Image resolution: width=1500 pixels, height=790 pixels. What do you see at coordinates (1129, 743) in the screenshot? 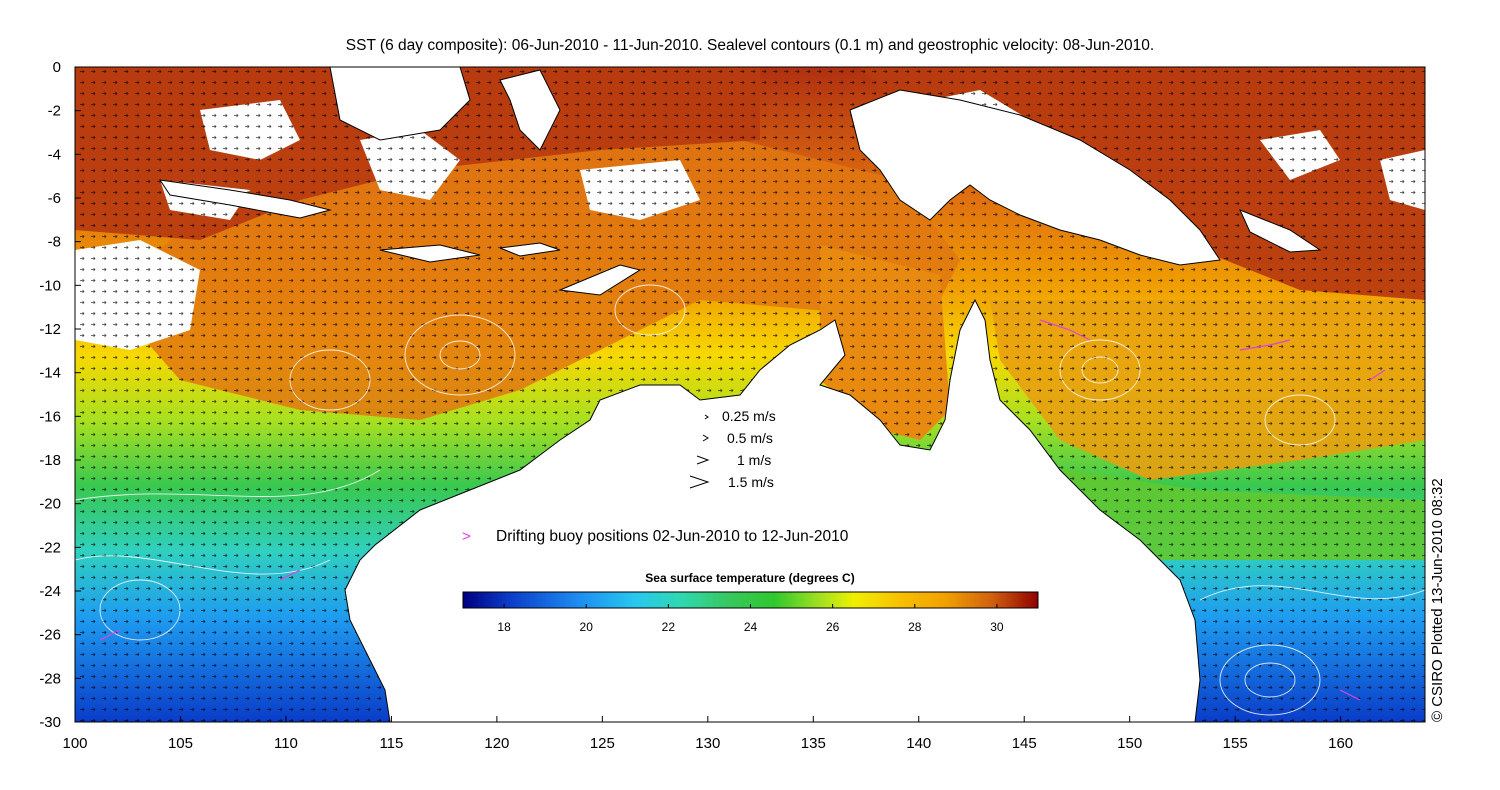
I see `x-tick-label: 150` at bounding box center [1129, 743].